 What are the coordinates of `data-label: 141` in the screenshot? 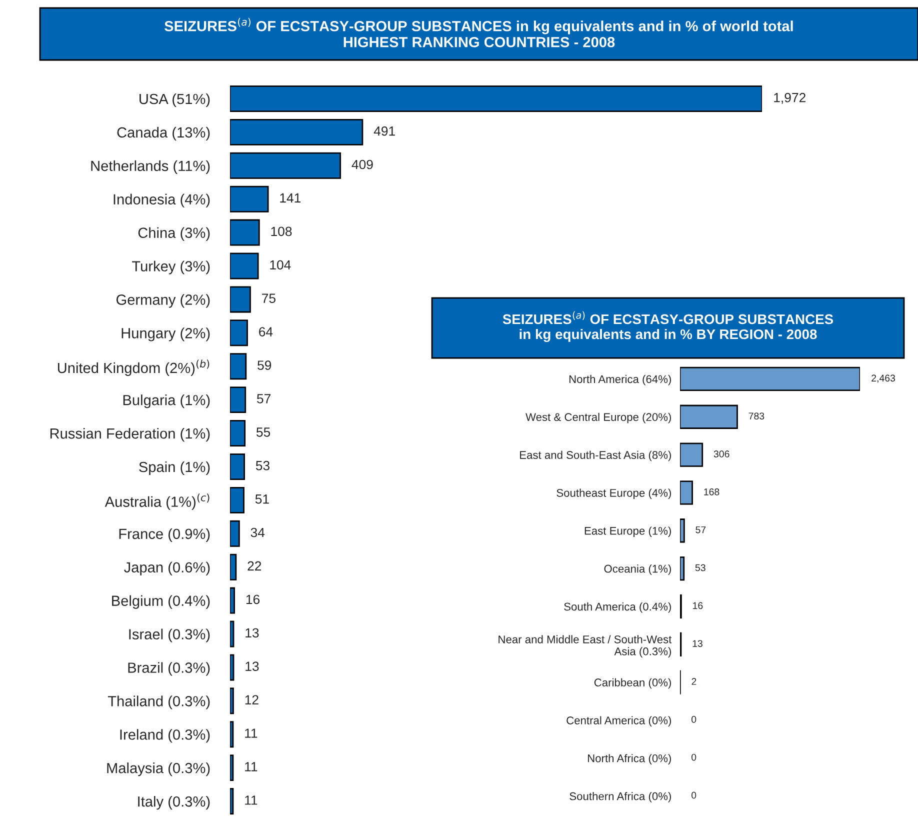 It's located at (290, 198).